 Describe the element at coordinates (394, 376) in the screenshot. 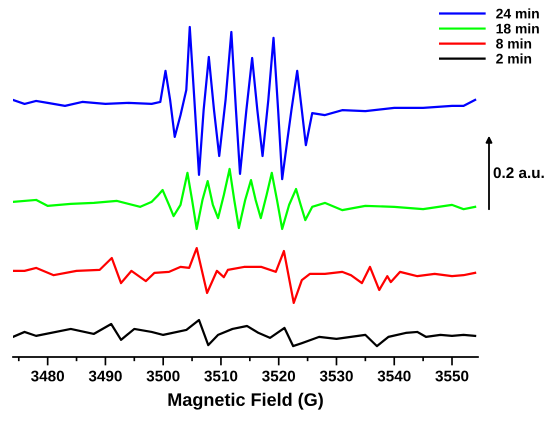

I see `x-tick-label: 3540` at that location.